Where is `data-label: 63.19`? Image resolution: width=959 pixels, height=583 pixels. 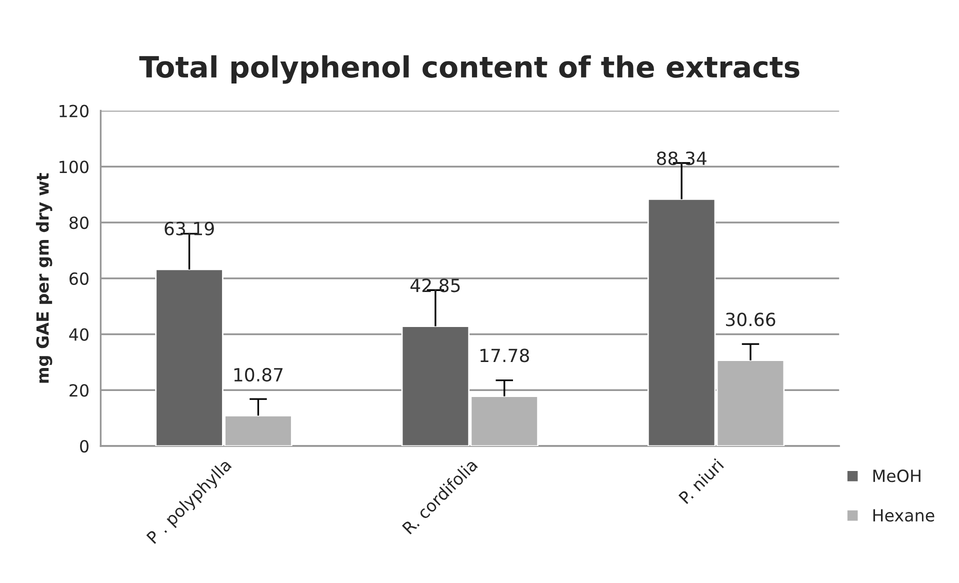
data-label: 63.19 is located at coordinates (189, 229).